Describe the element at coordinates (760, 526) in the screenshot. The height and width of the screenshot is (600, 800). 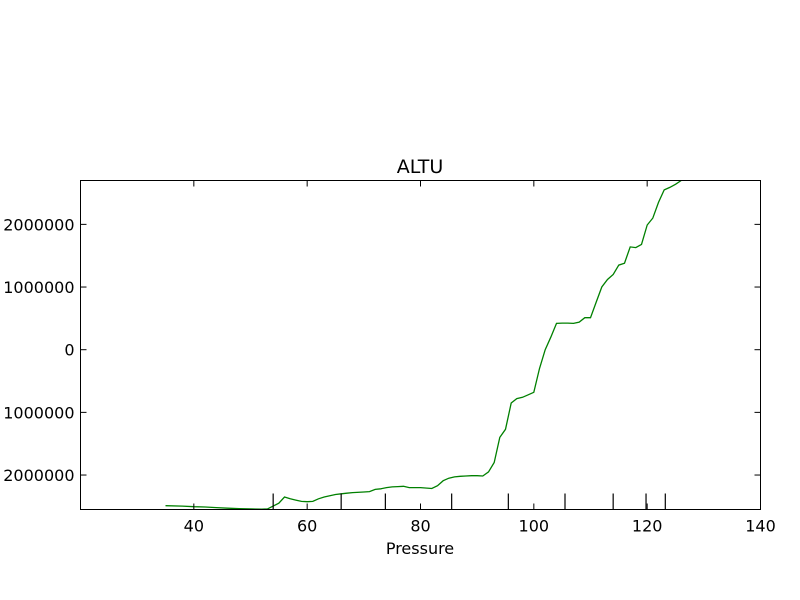
I see `x-tick-label: 140` at that location.